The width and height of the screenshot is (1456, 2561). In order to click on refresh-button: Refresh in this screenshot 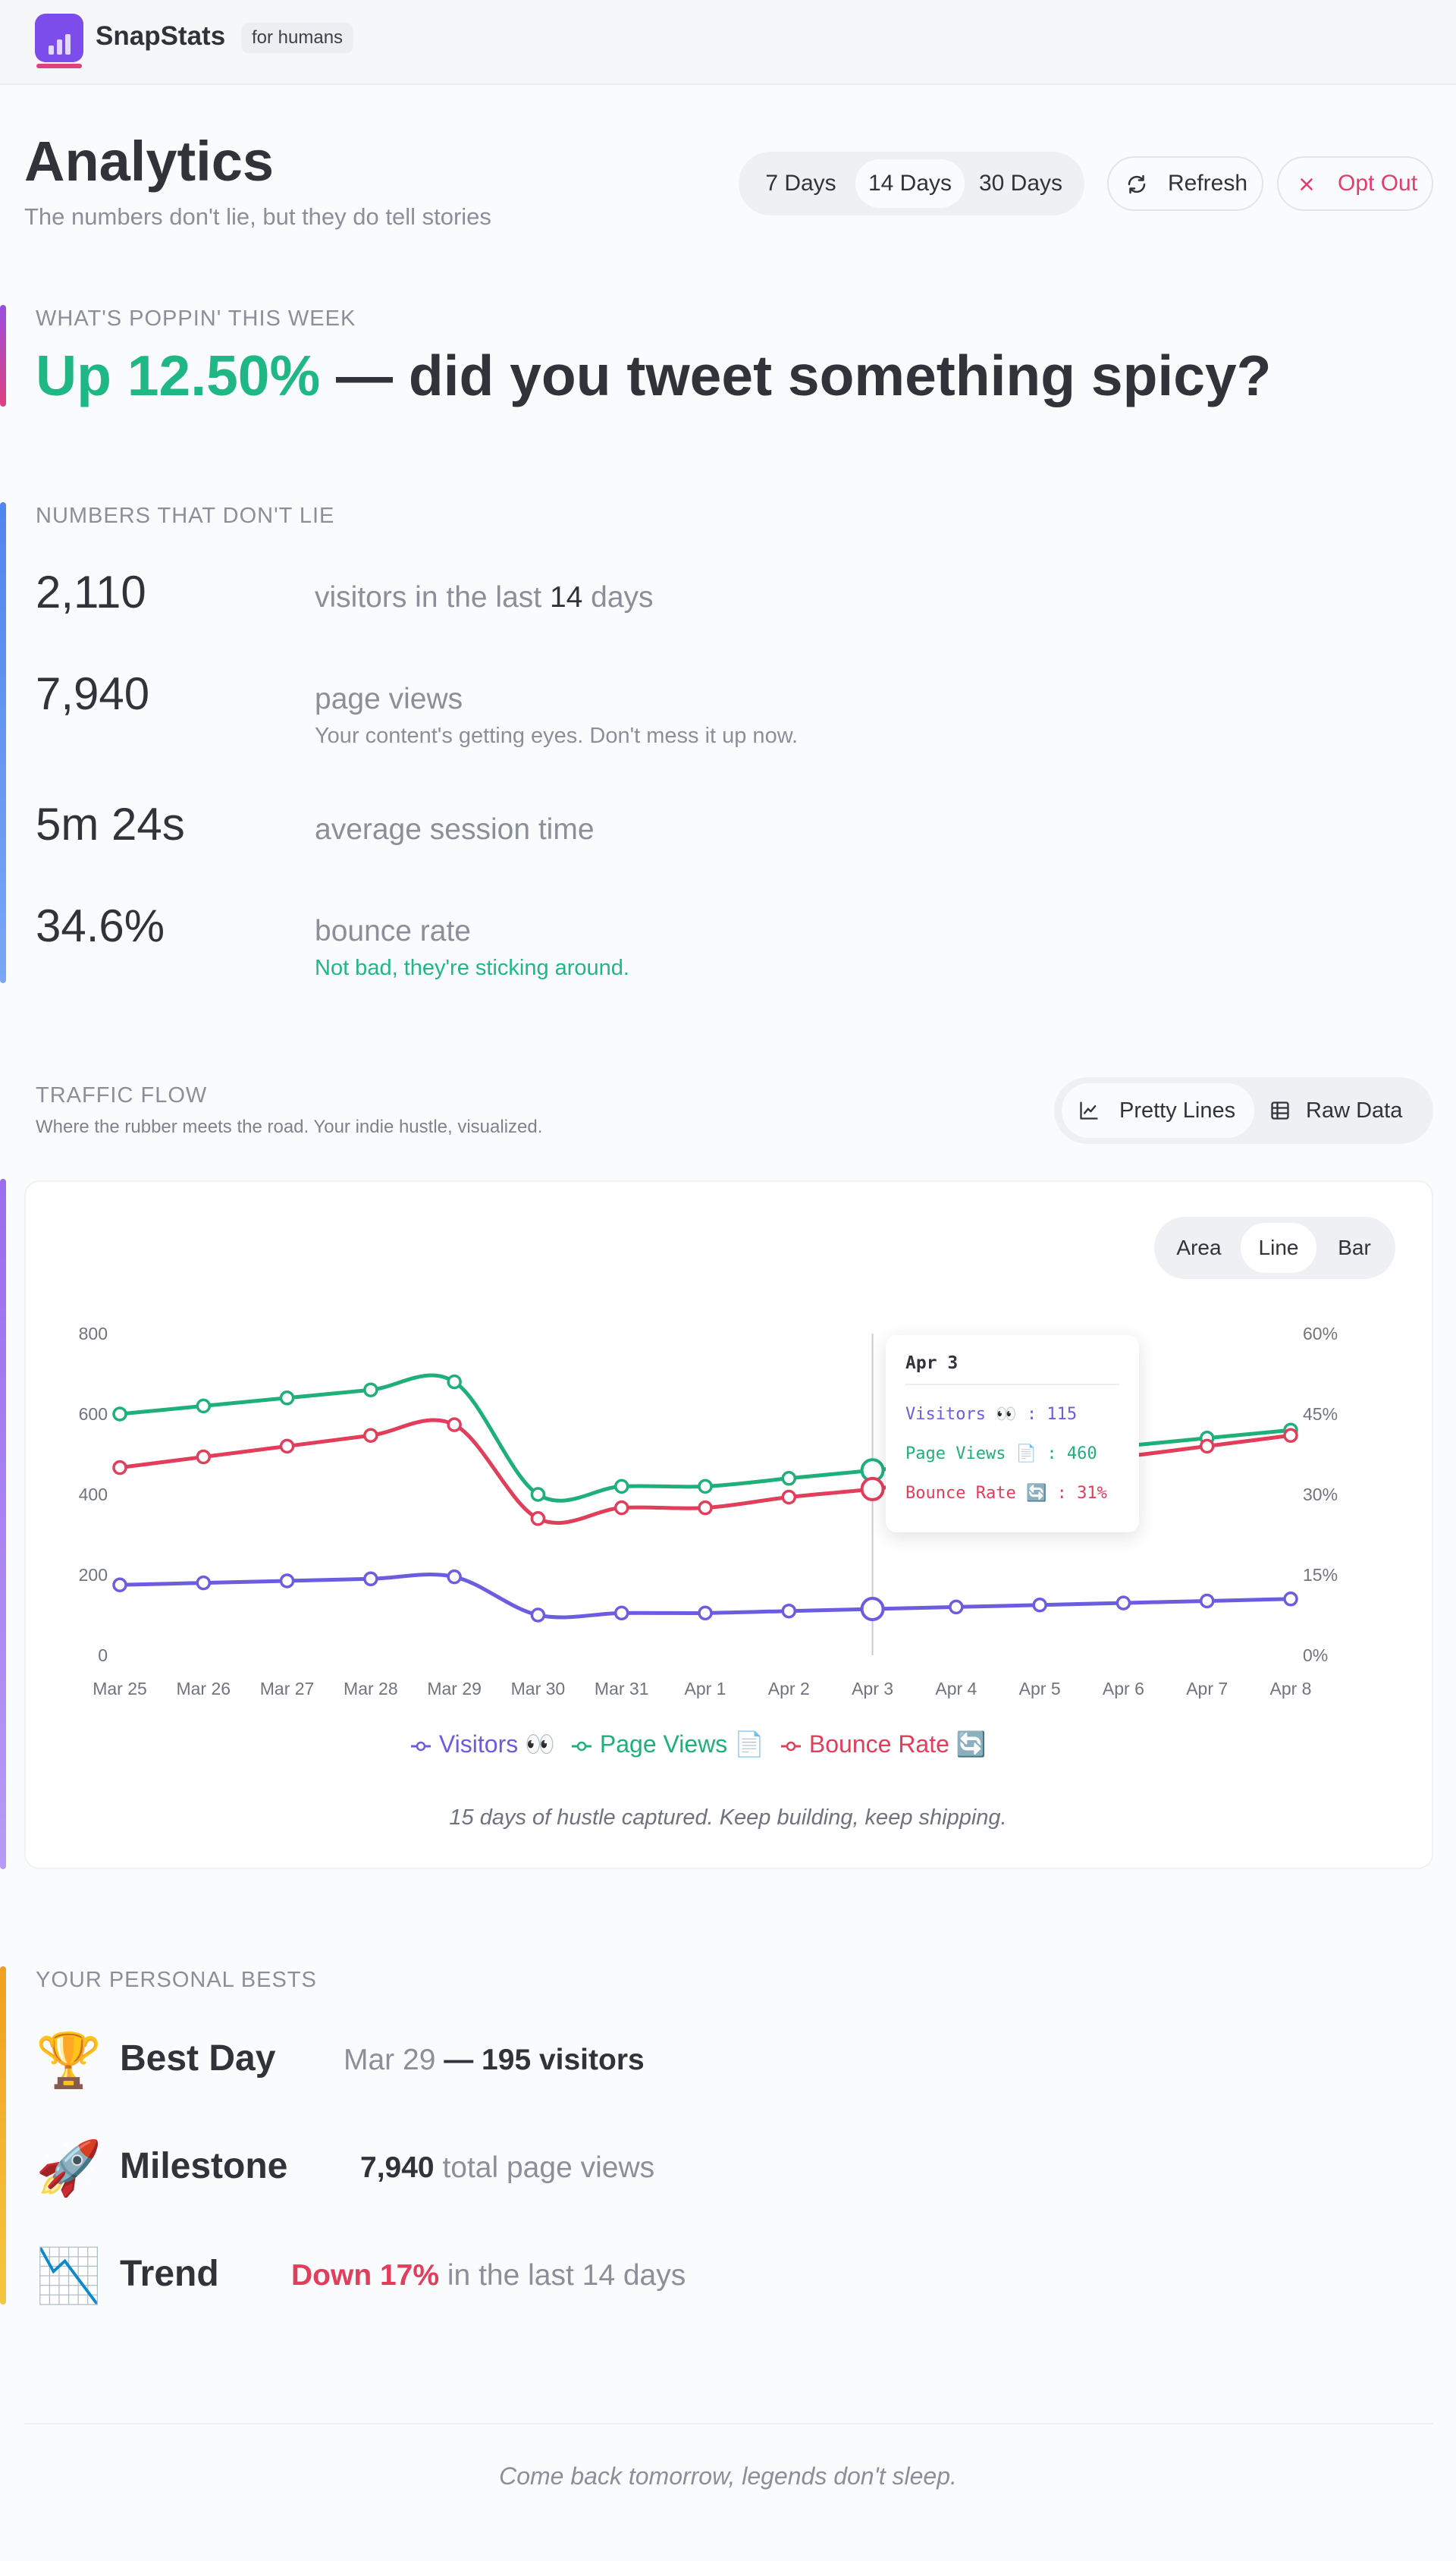, I will do `click(1185, 183)`.